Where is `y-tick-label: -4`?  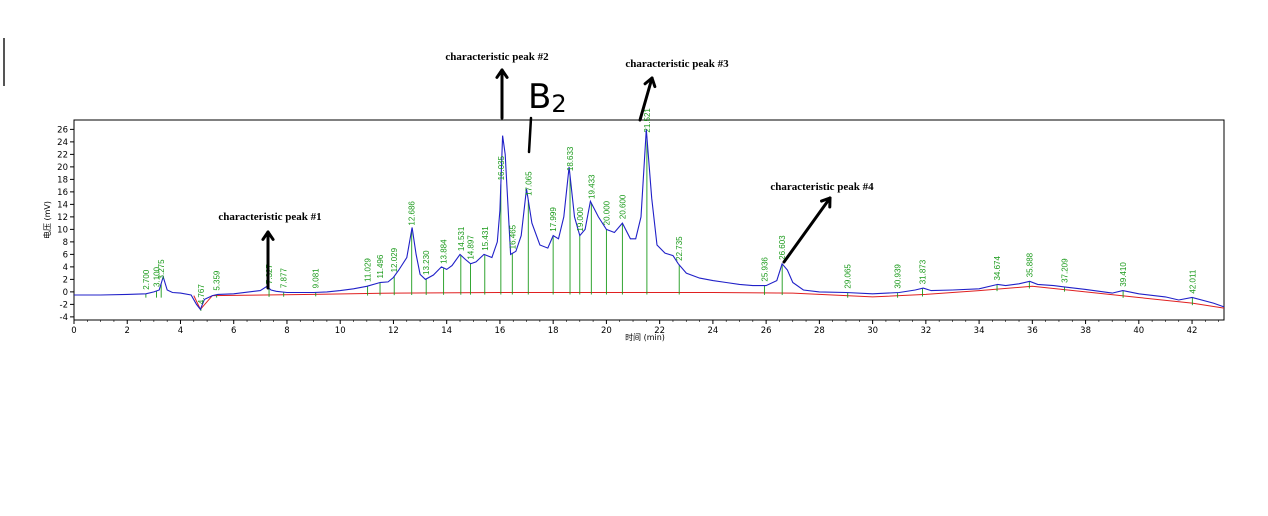 y-tick-label: -4 is located at coordinates (64, 318).